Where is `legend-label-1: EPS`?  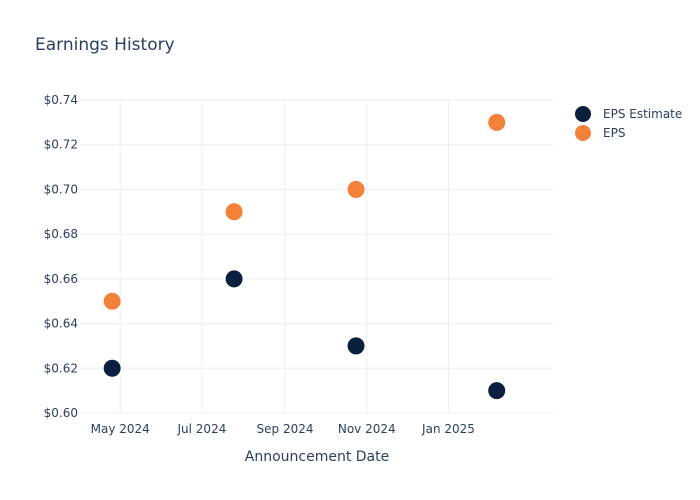
legend-label-1: EPS is located at coordinates (614, 133).